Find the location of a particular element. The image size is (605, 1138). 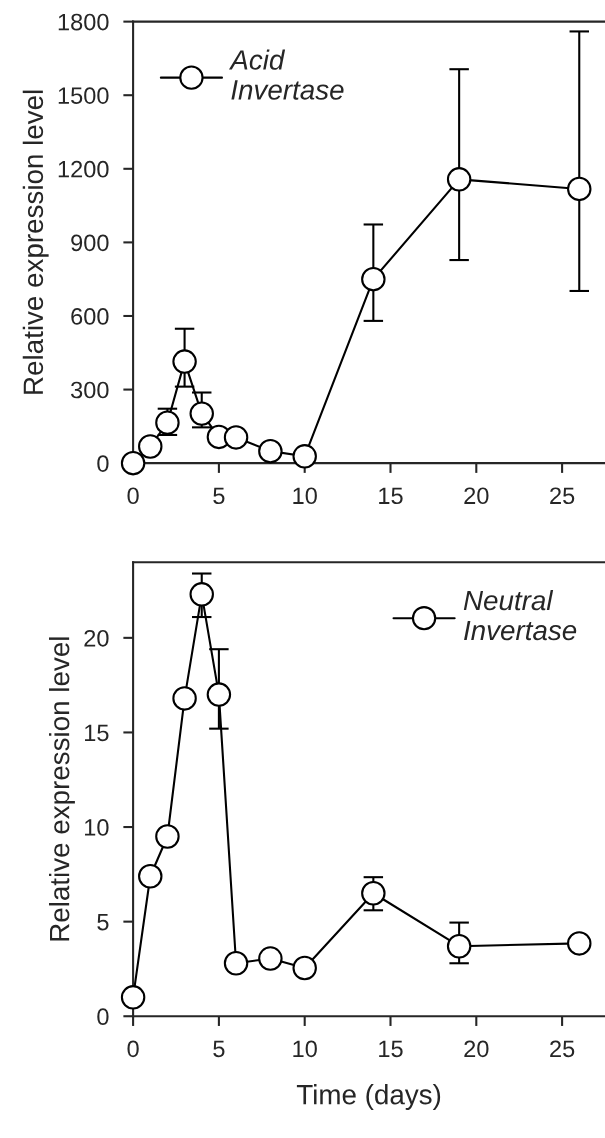

legend-label: Neutral Invertase is located at coordinates (520, 615).